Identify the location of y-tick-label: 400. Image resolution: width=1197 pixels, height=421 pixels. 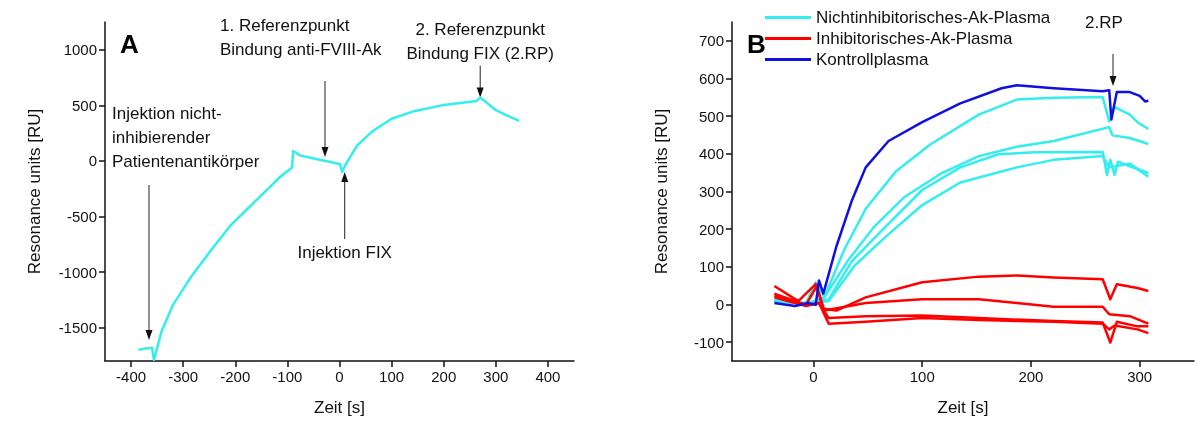
(711, 154).